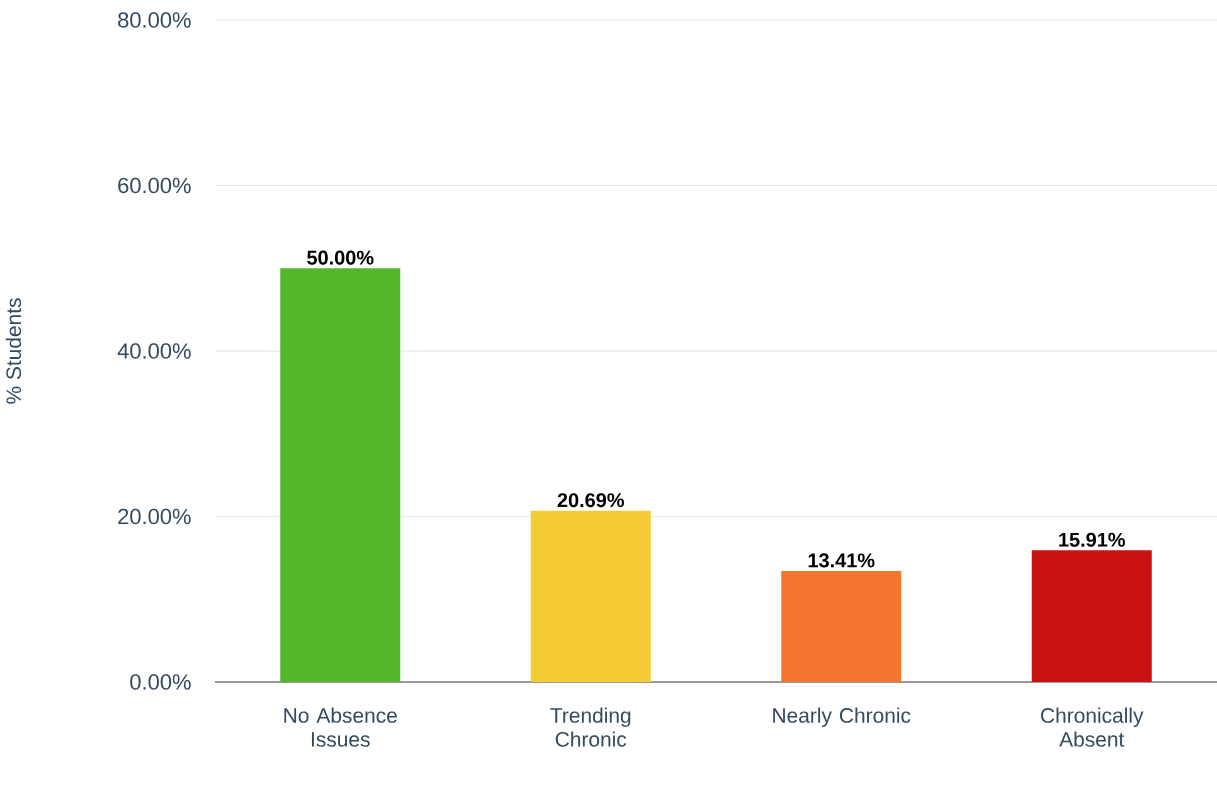 The image size is (1217, 792). I want to click on x-tick-label: No Absence Issues, so click(340, 727).